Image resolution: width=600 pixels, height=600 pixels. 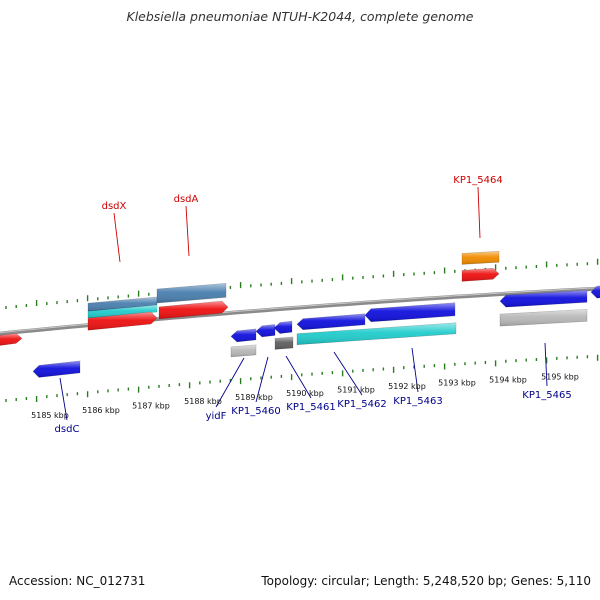 I want to click on scale-label: 5194 kbp, so click(x=508, y=380).